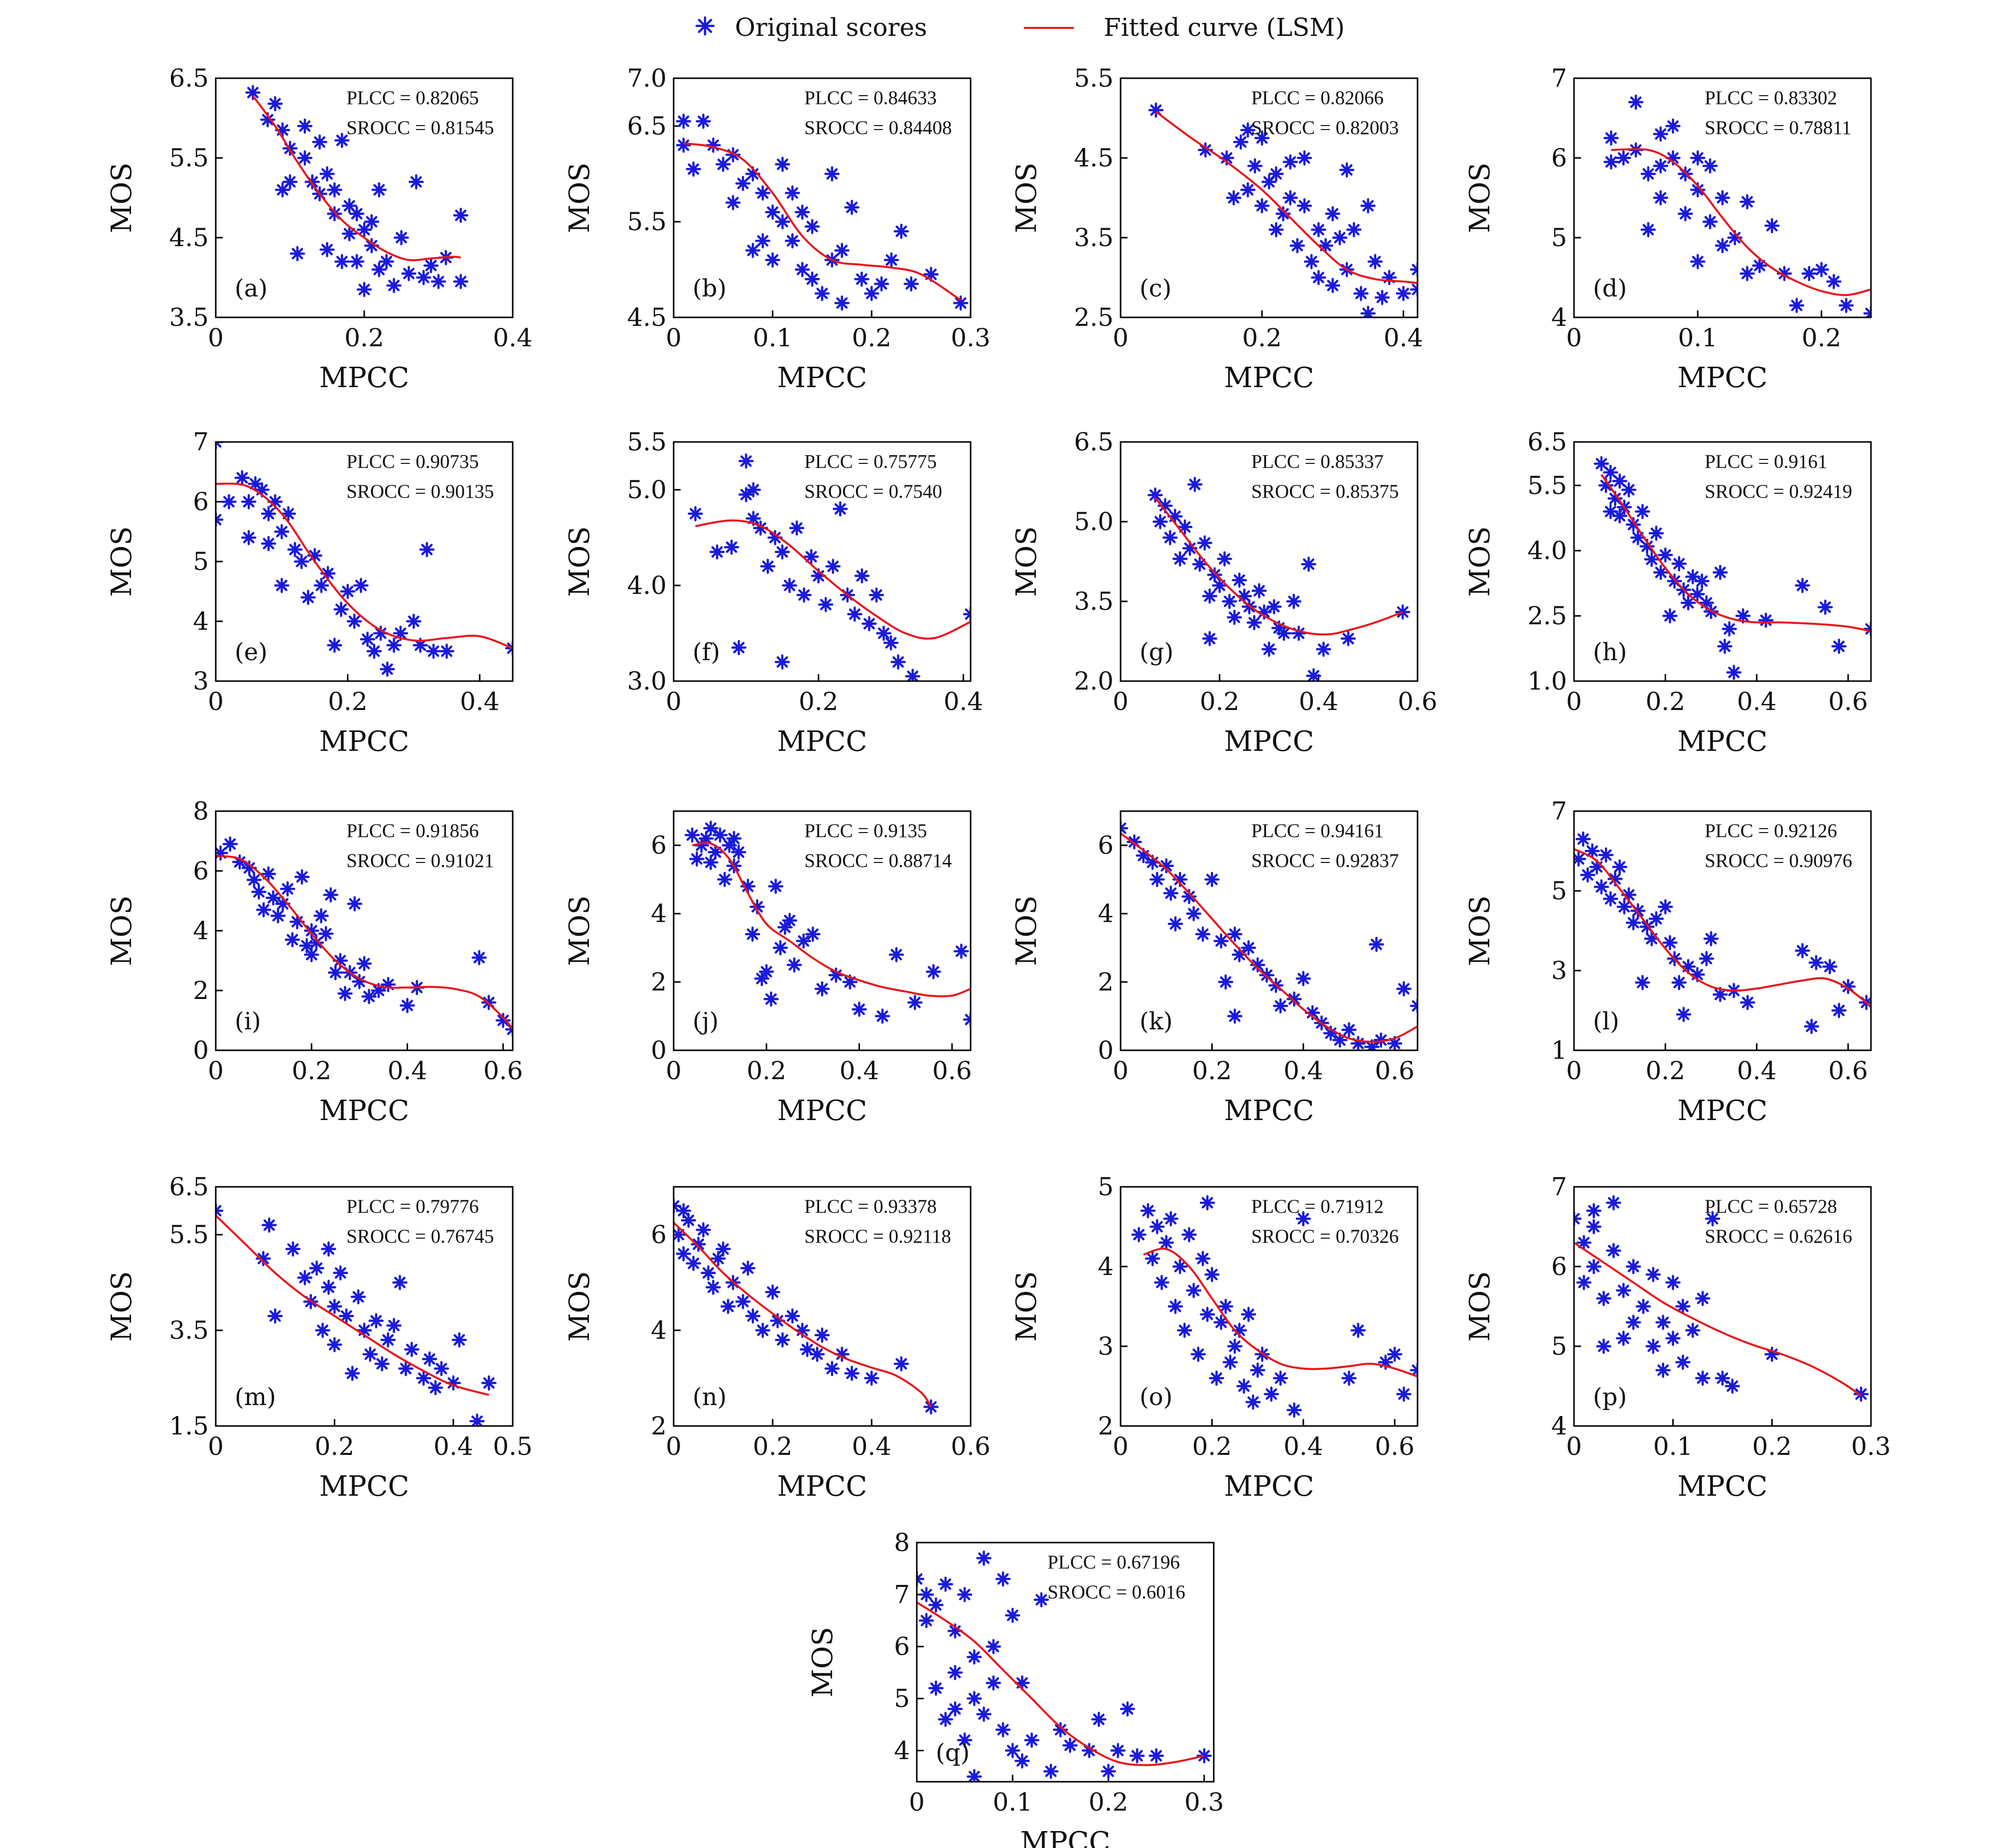  What do you see at coordinates (1094, 682) in the screenshot?
I see `y-tick-label: 2.0` at bounding box center [1094, 682].